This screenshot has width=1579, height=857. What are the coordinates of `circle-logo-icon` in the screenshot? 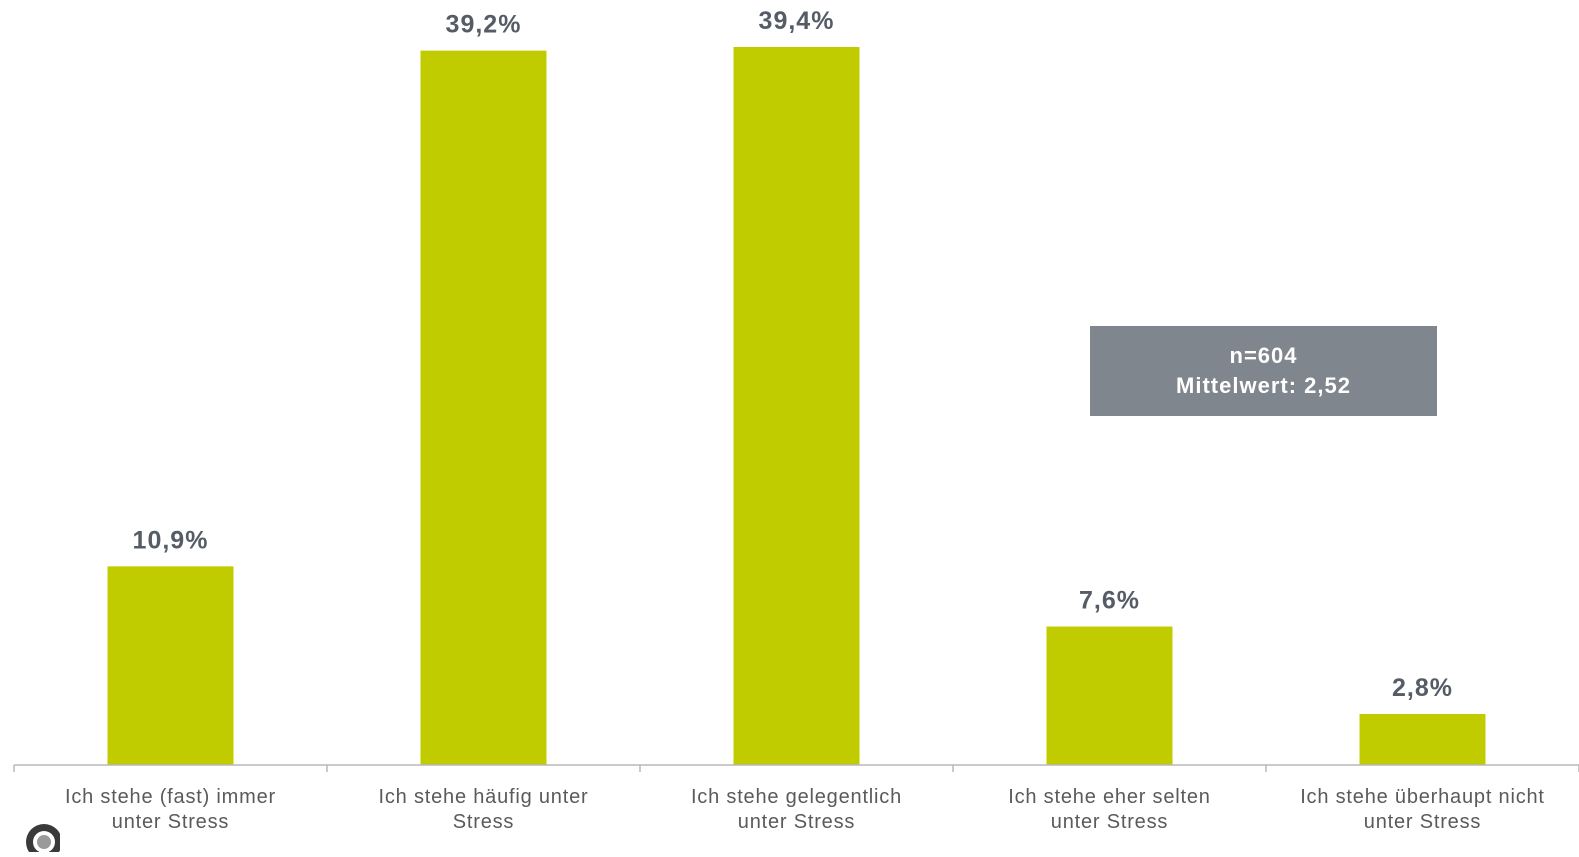 It's located at (31, 834).